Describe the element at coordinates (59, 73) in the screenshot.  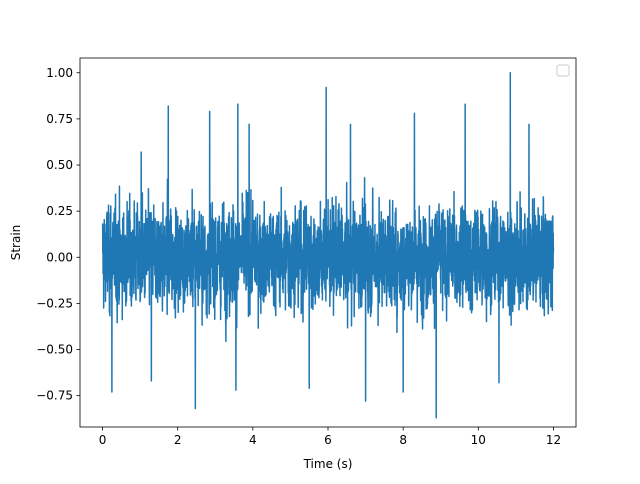
I see `y-tick-label: 1.00` at that location.